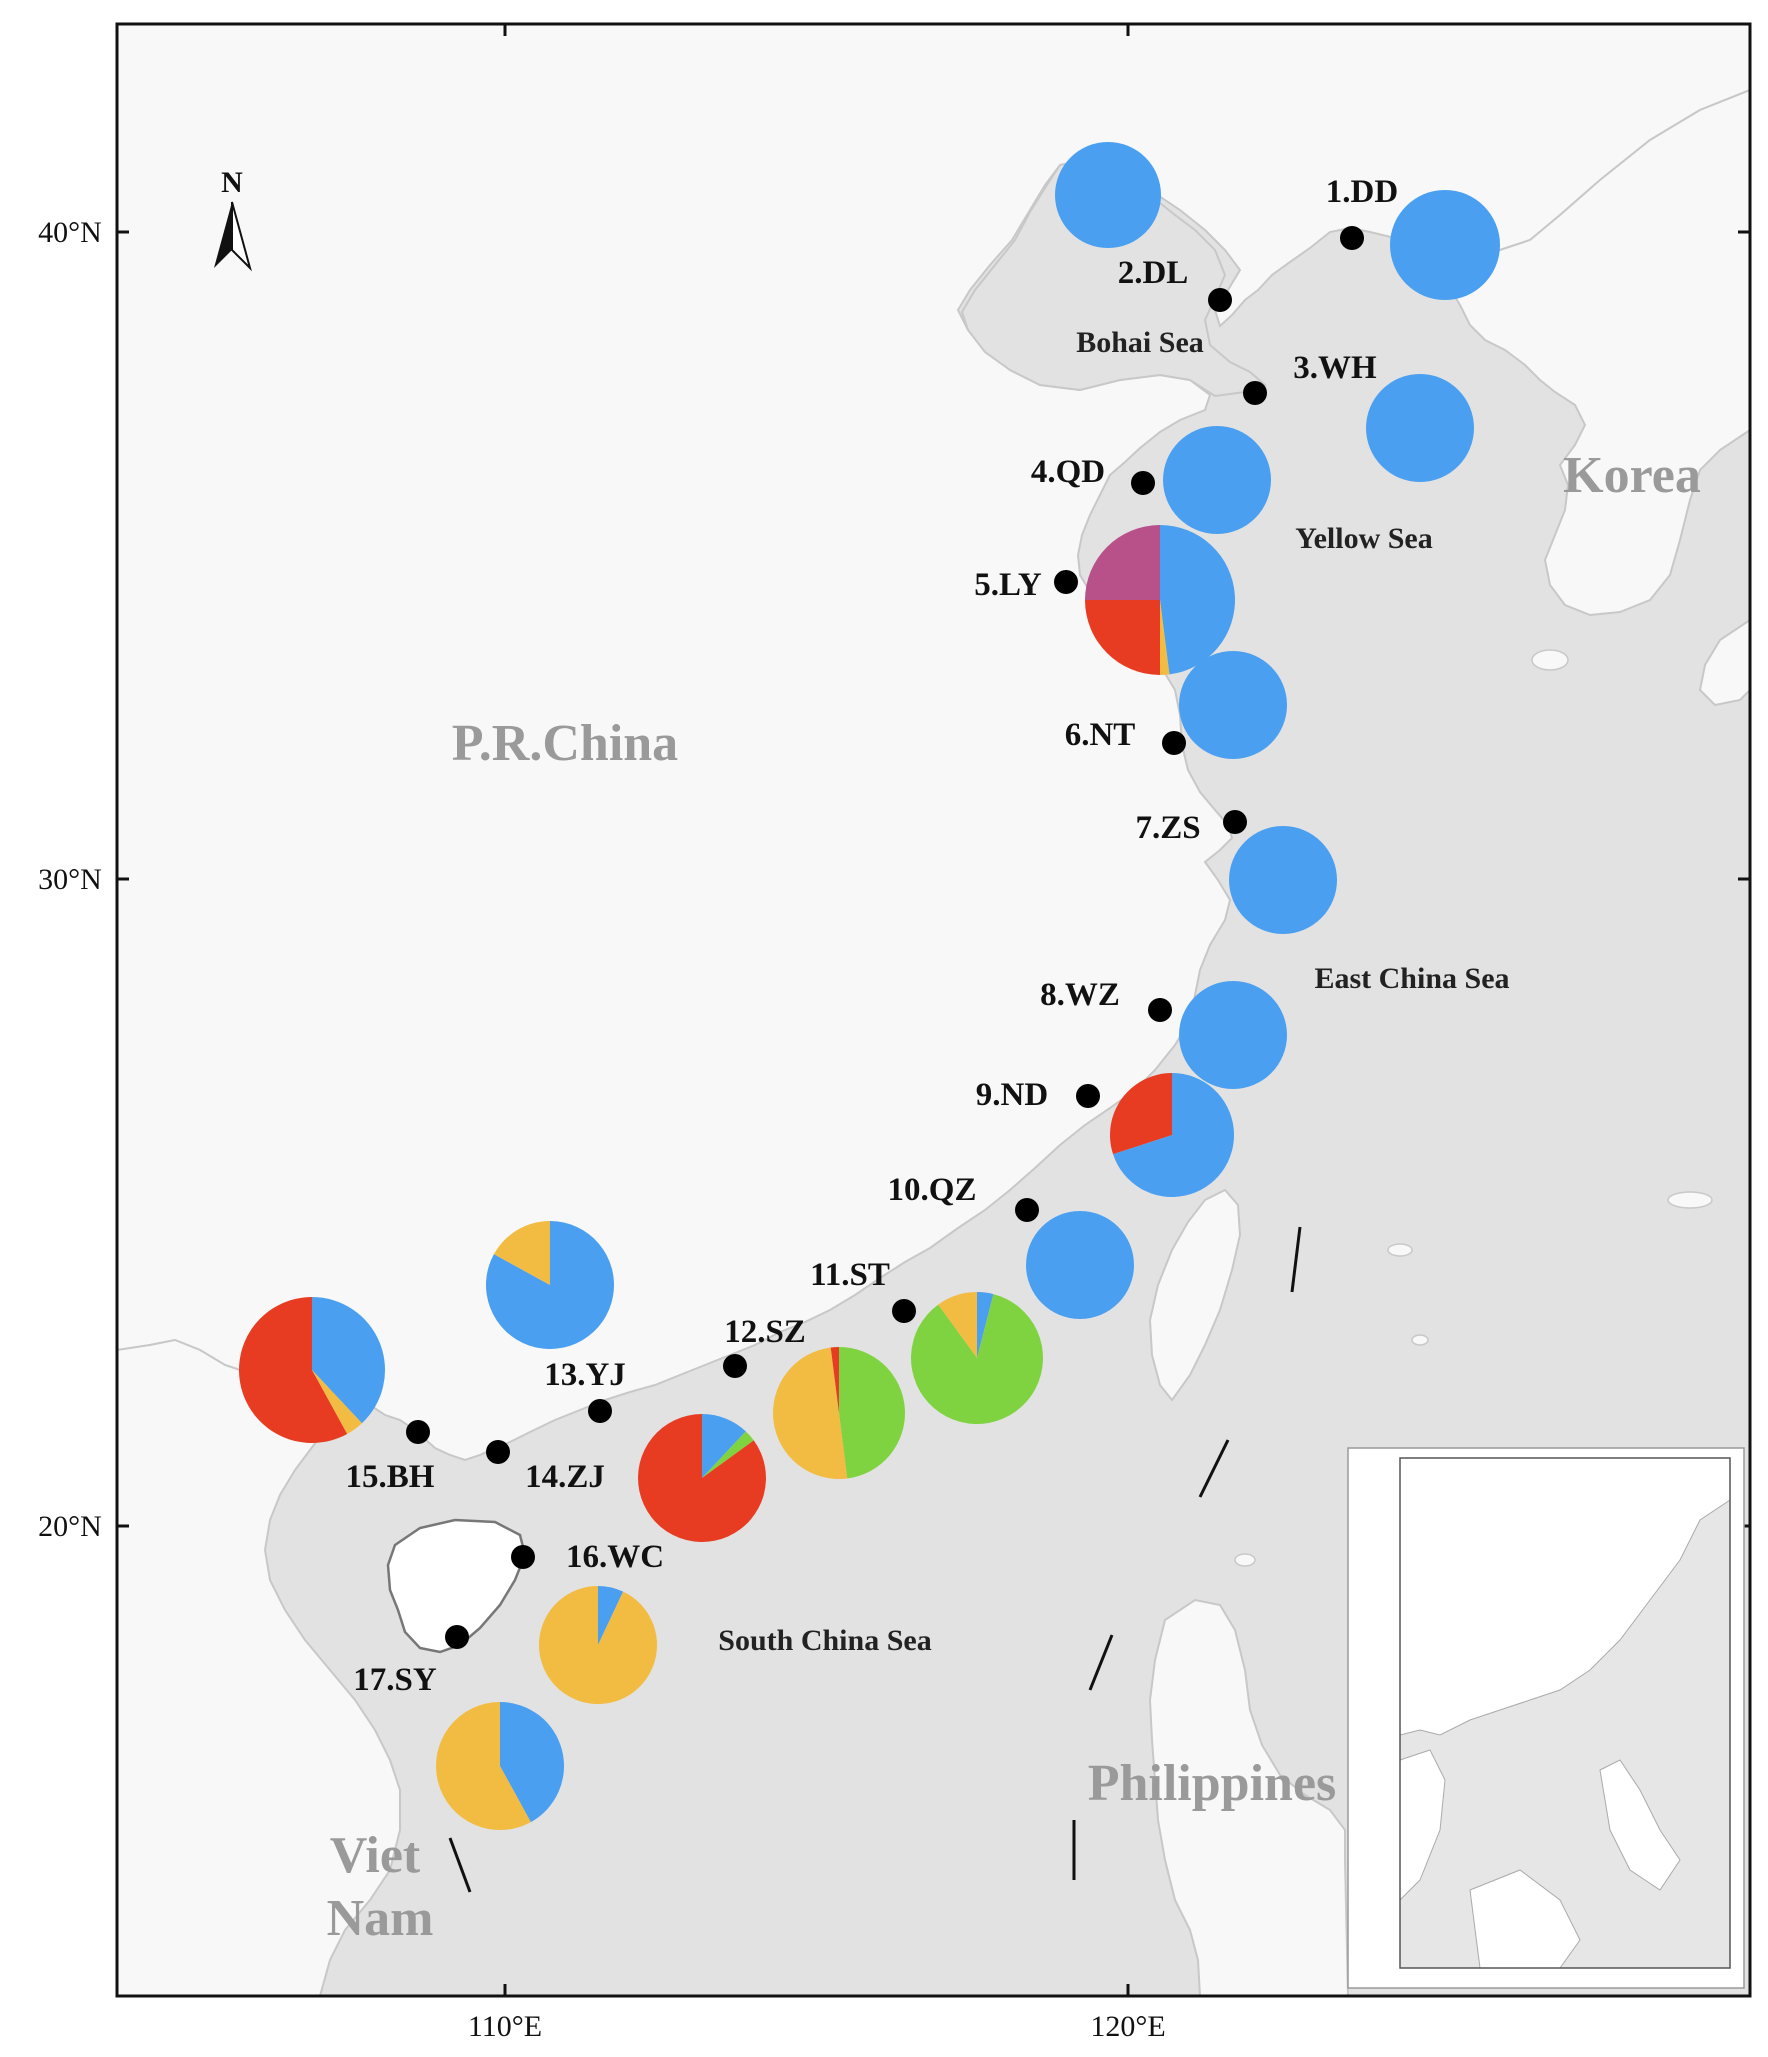  What do you see at coordinates (565, 1477) in the screenshot?
I see `site-label: 14.ZJ` at bounding box center [565, 1477].